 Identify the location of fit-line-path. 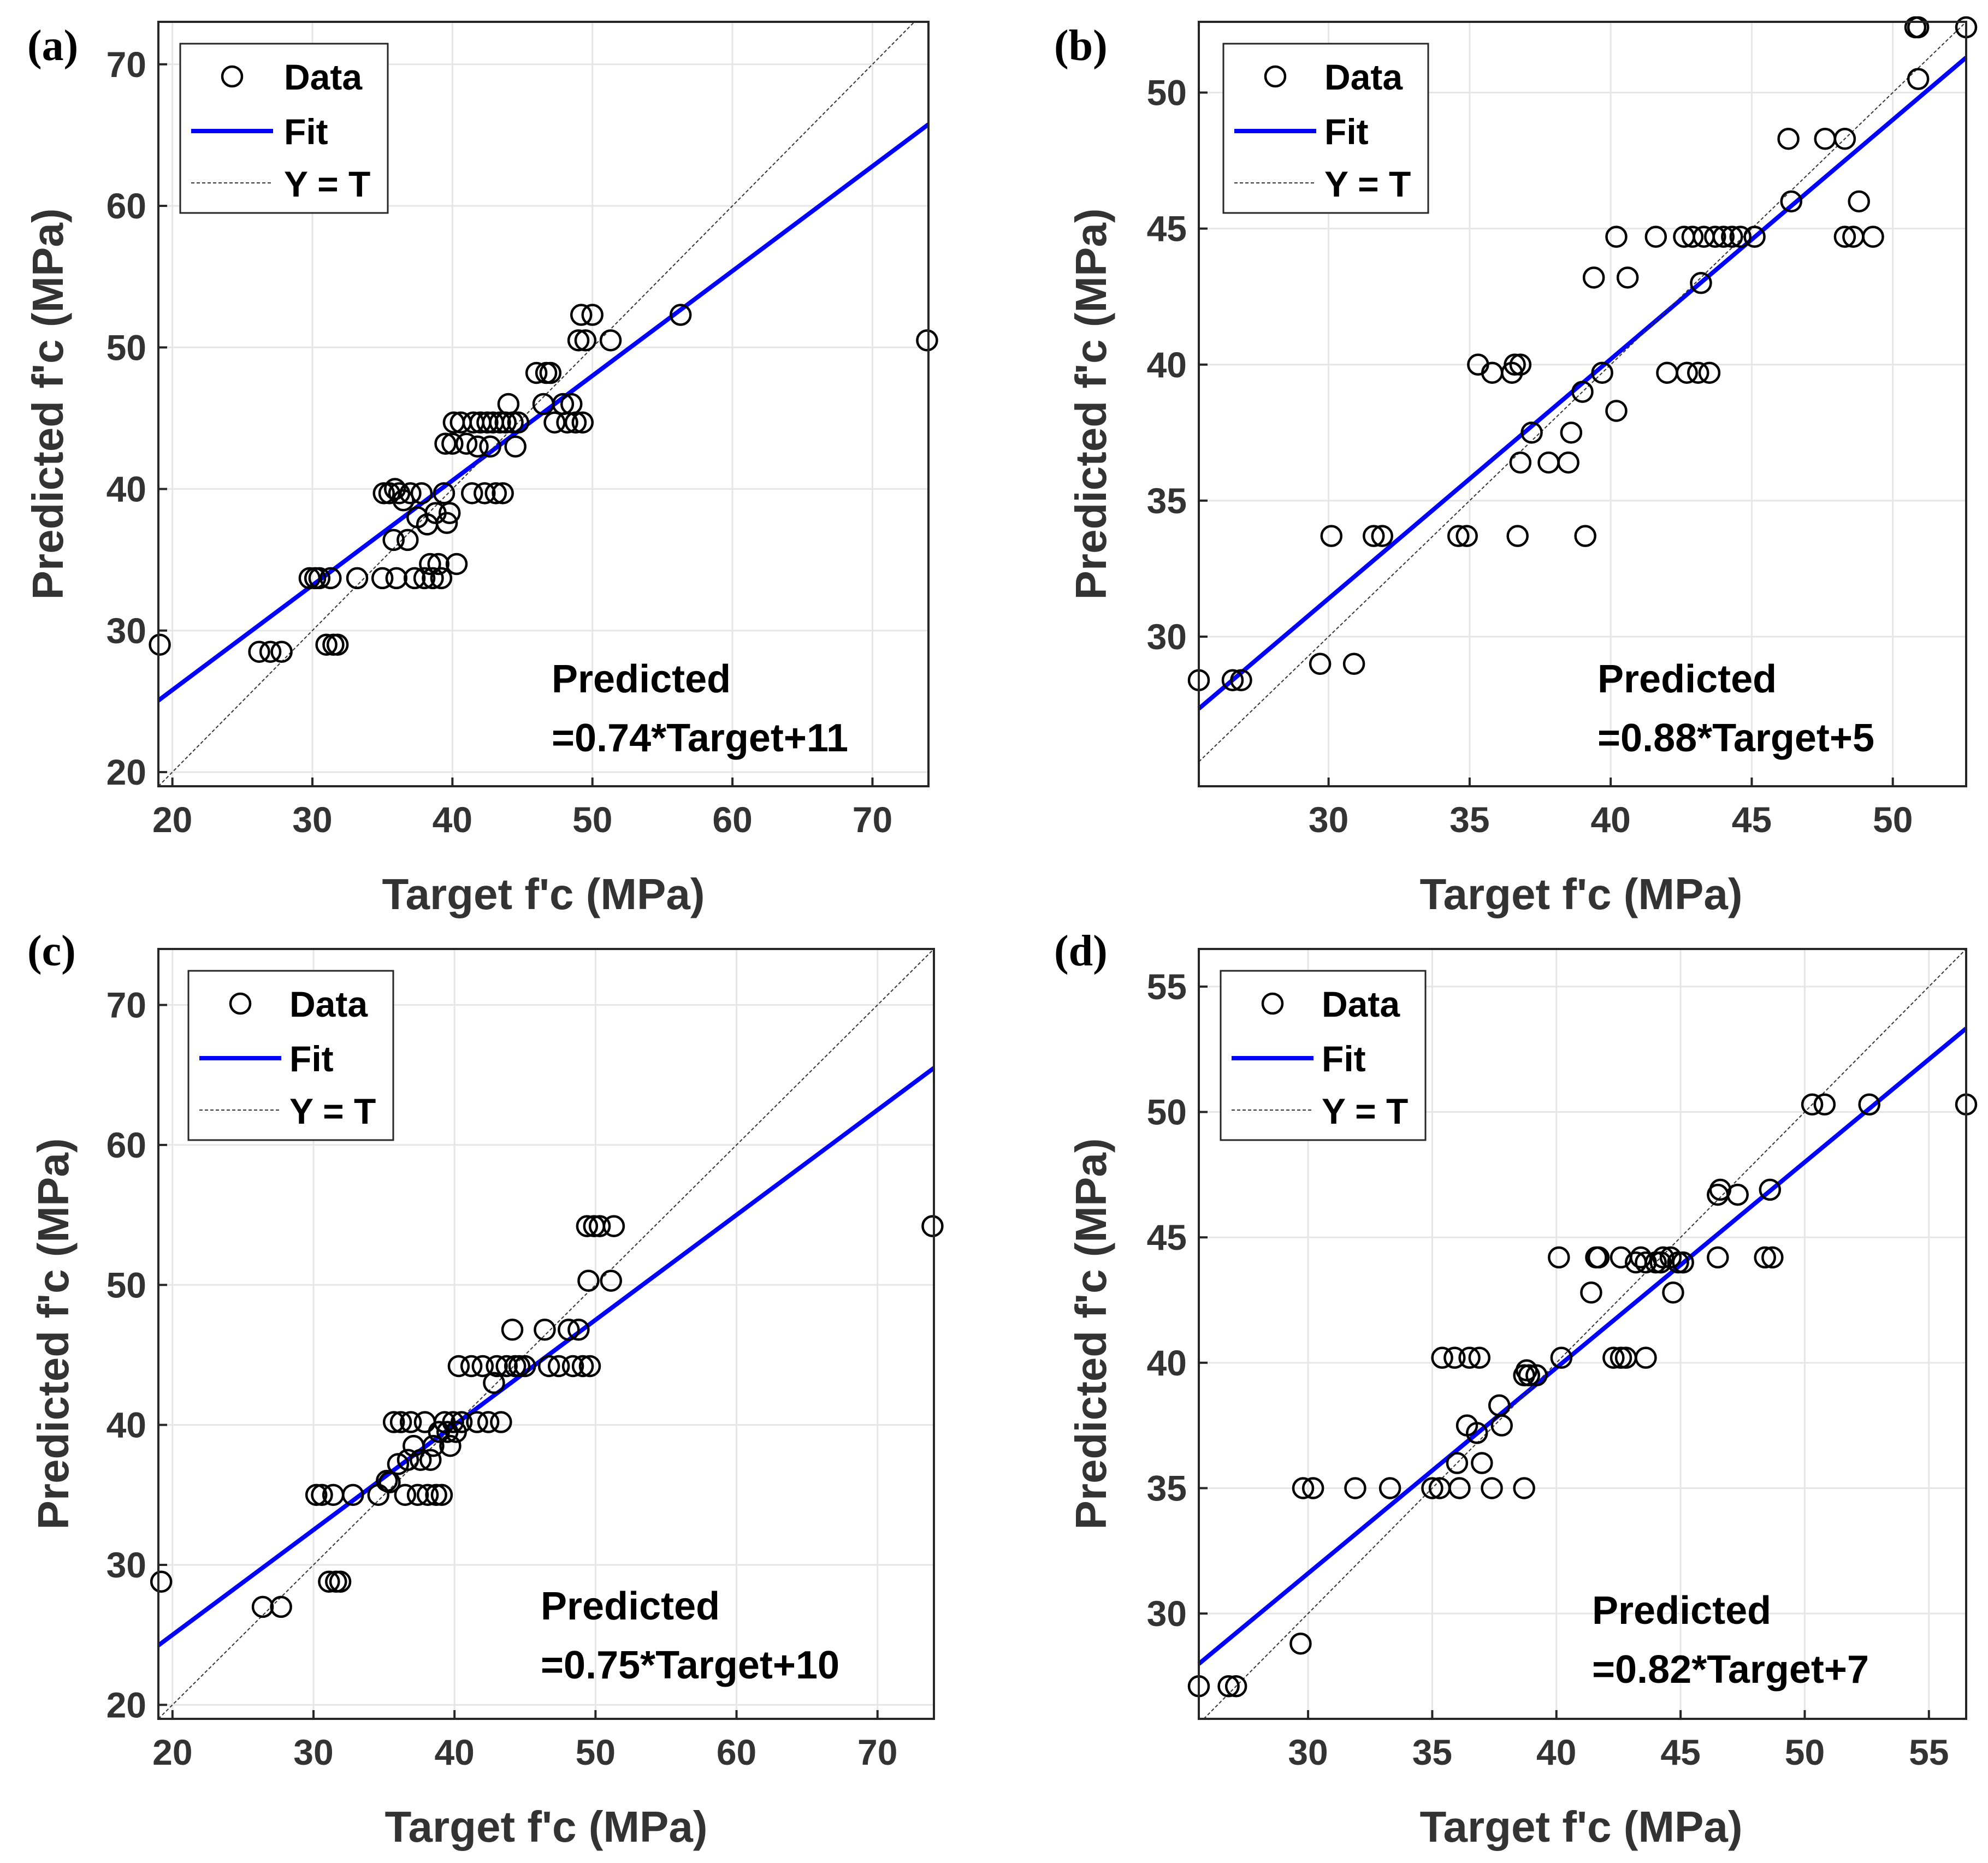
(1582, 1346).